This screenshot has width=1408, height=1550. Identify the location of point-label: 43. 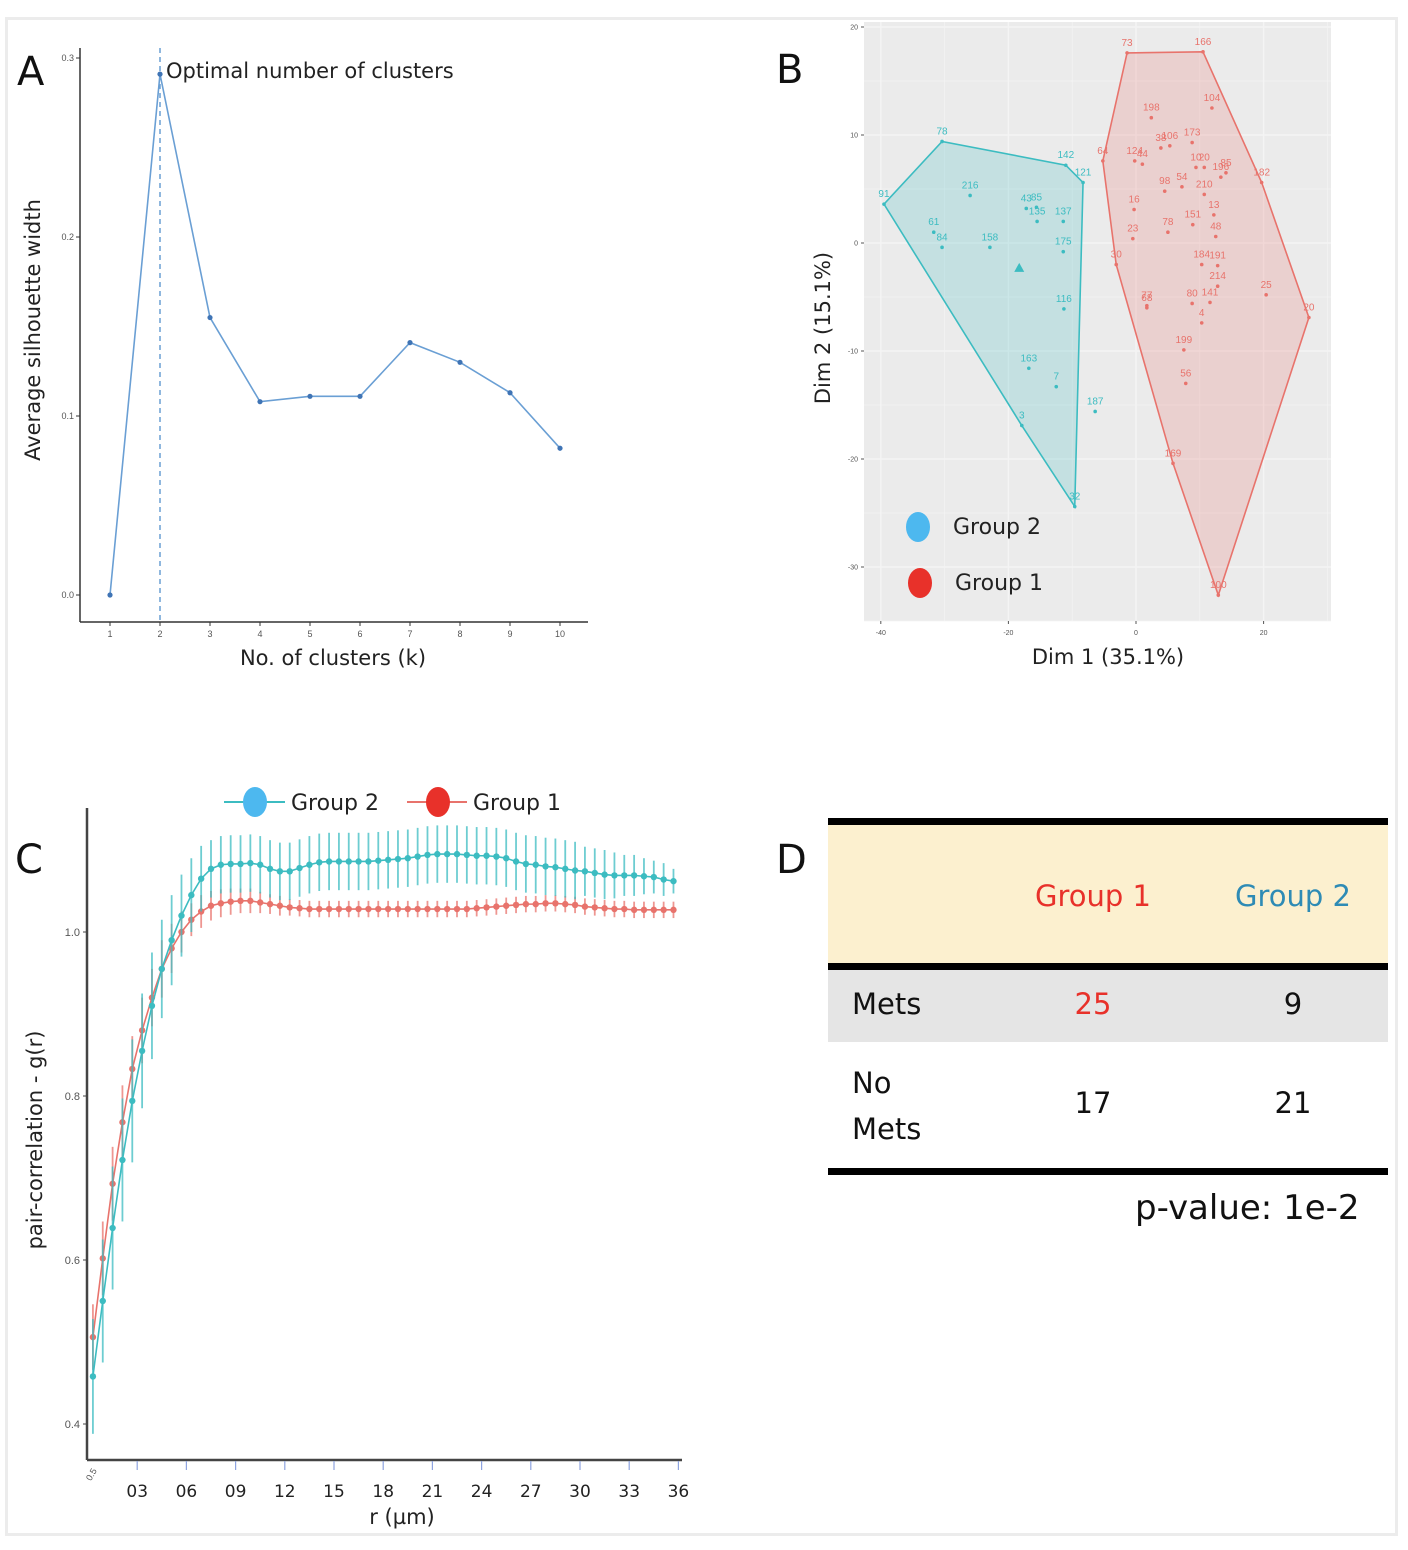
(1027, 198).